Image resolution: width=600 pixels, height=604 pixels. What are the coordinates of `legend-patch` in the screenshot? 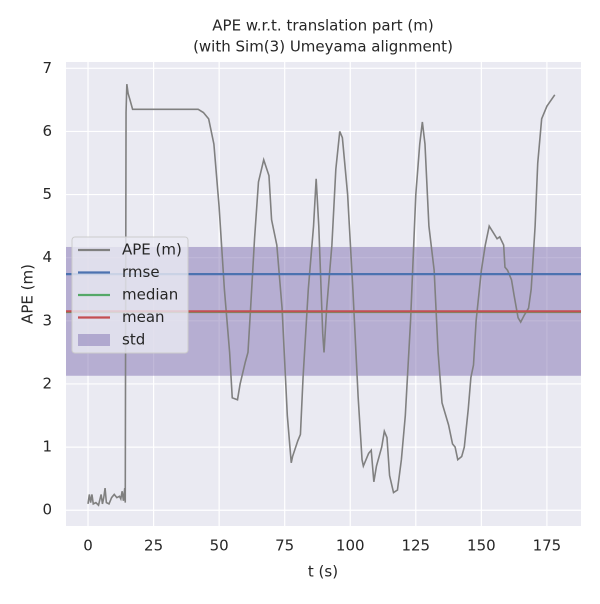 It's located at (94, 340).